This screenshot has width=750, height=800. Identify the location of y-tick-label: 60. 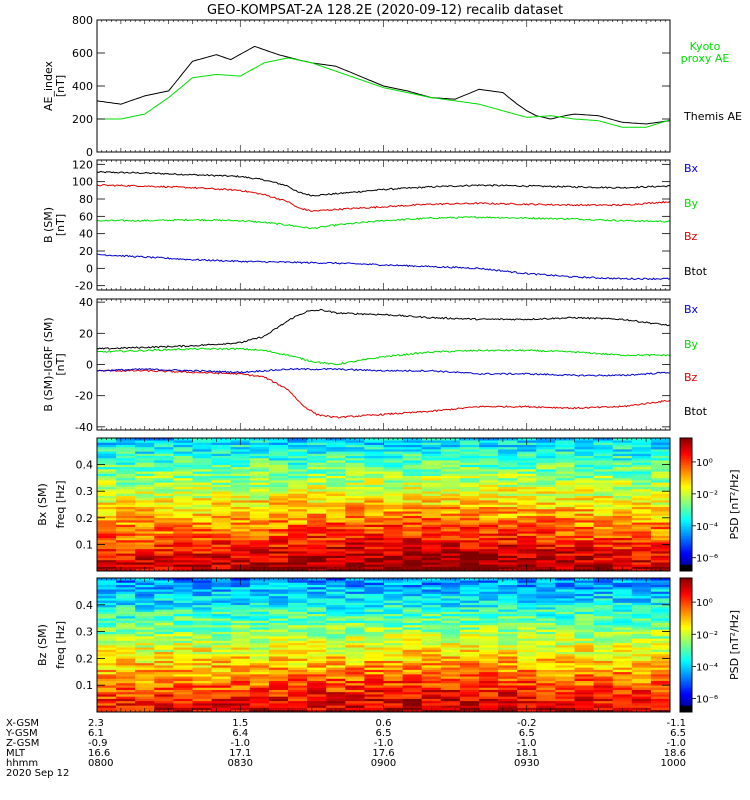
(86, 216).